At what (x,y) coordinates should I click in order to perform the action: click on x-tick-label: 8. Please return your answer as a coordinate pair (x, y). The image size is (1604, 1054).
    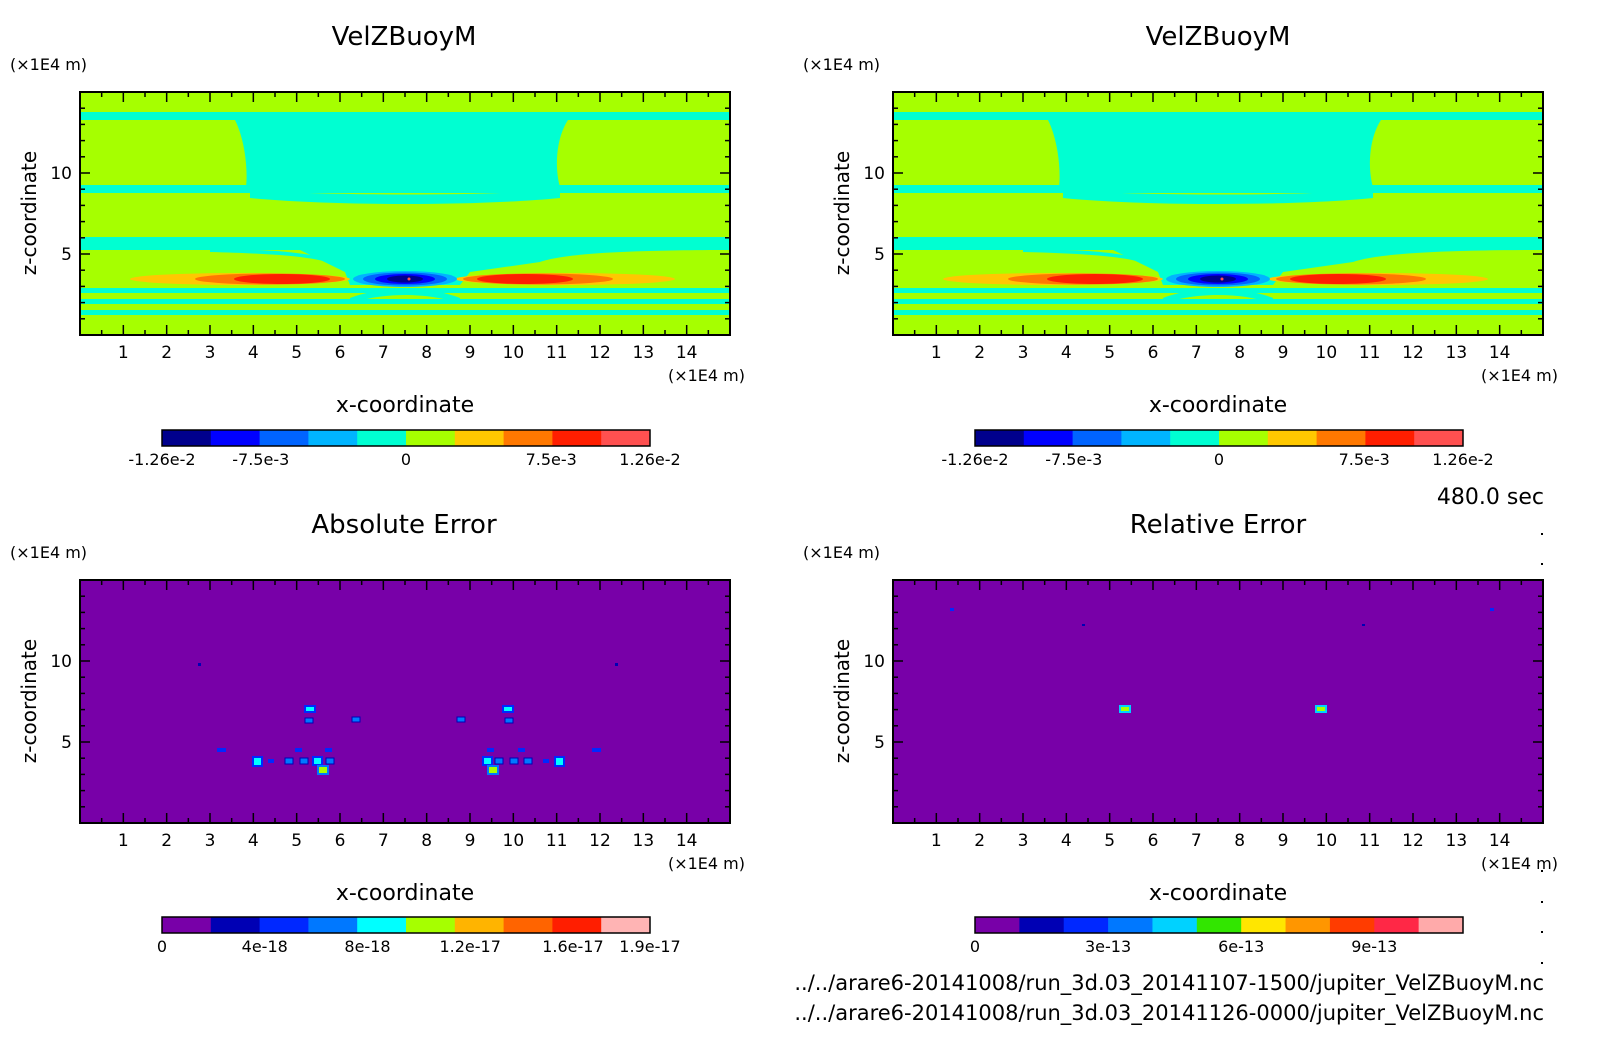
    Looking at the image, I should click on (426, 353).